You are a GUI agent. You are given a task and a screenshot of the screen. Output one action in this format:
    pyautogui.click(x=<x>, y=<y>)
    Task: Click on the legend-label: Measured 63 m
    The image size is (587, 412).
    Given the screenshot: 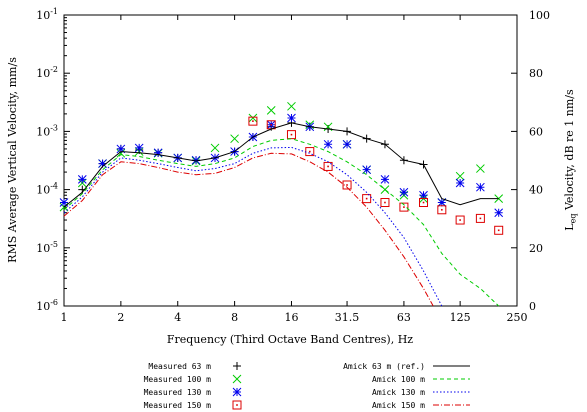 What is the action you would take?
    pyautogui.click(x=179, y=366)
    